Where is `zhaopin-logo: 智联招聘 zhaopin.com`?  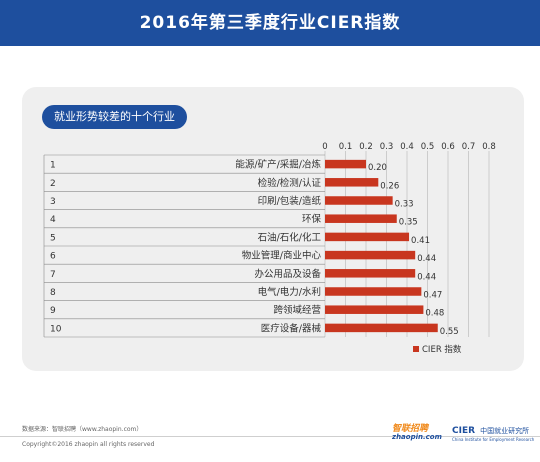 zhaopin-logo: 智联招聘 zhaopin.com is located at coordinates (417, 428).